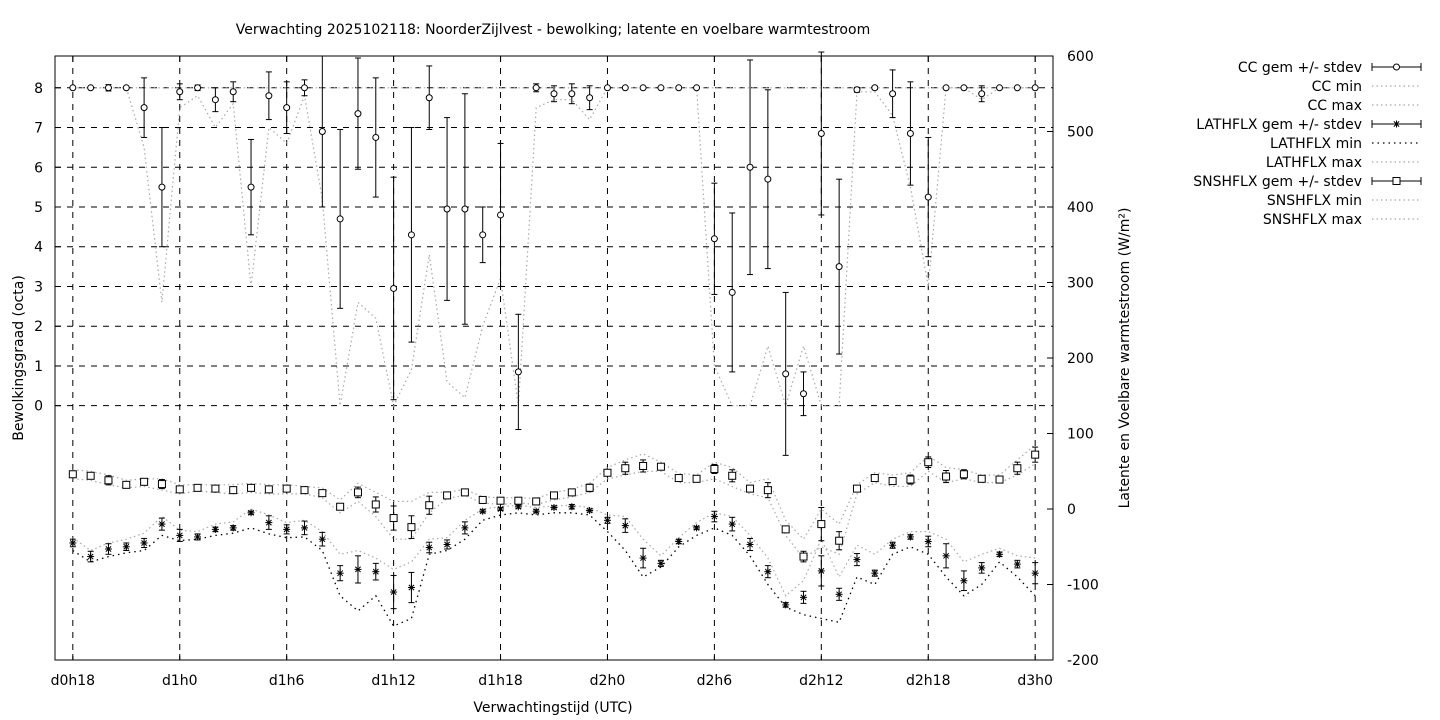  I want to click on lathflx-min-line, so click(554, 569).